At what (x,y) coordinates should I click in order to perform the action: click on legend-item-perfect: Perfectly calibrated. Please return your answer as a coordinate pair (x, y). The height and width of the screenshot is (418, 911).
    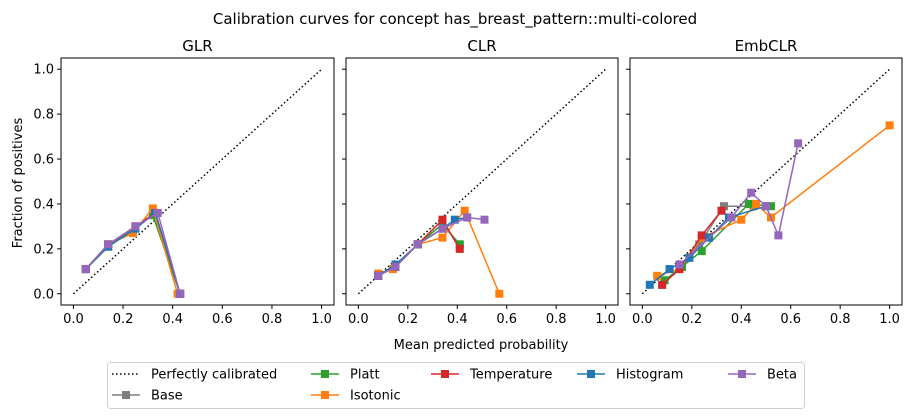
    Looking at the image, I should click on (194, 375).